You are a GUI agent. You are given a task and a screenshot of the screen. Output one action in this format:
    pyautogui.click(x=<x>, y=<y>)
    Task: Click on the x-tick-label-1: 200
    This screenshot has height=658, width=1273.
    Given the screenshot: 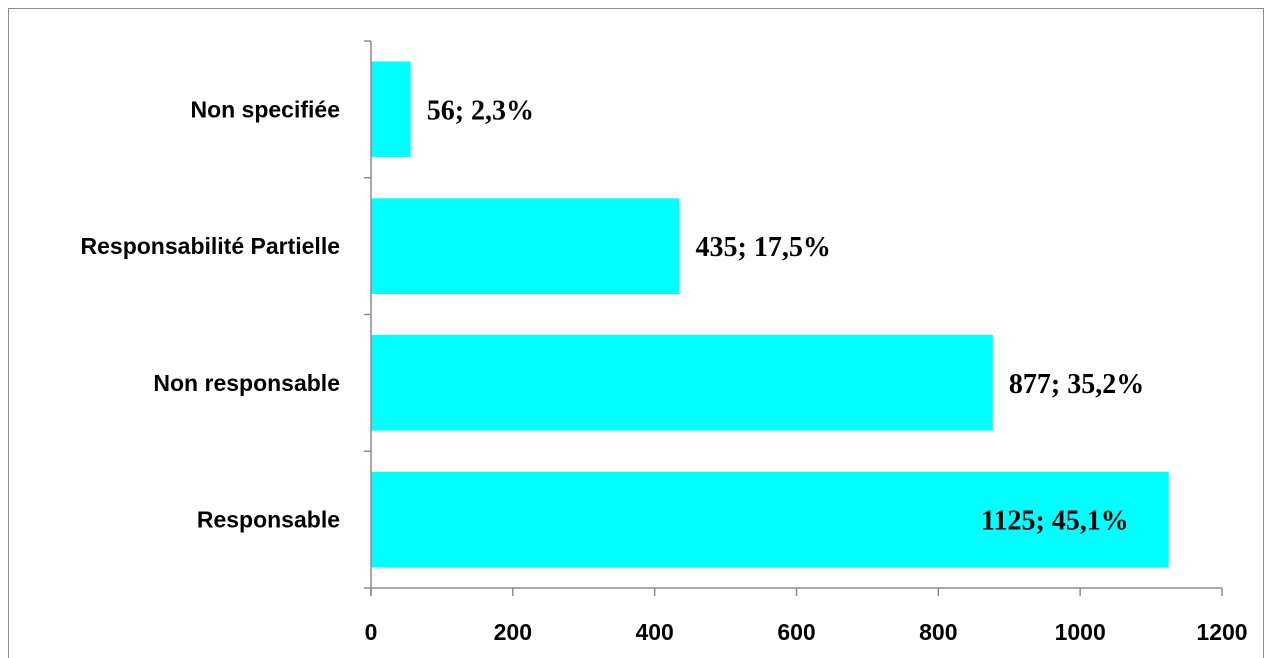 What is the action you would take?
    pyautogui.click(x=513, y=632)
    